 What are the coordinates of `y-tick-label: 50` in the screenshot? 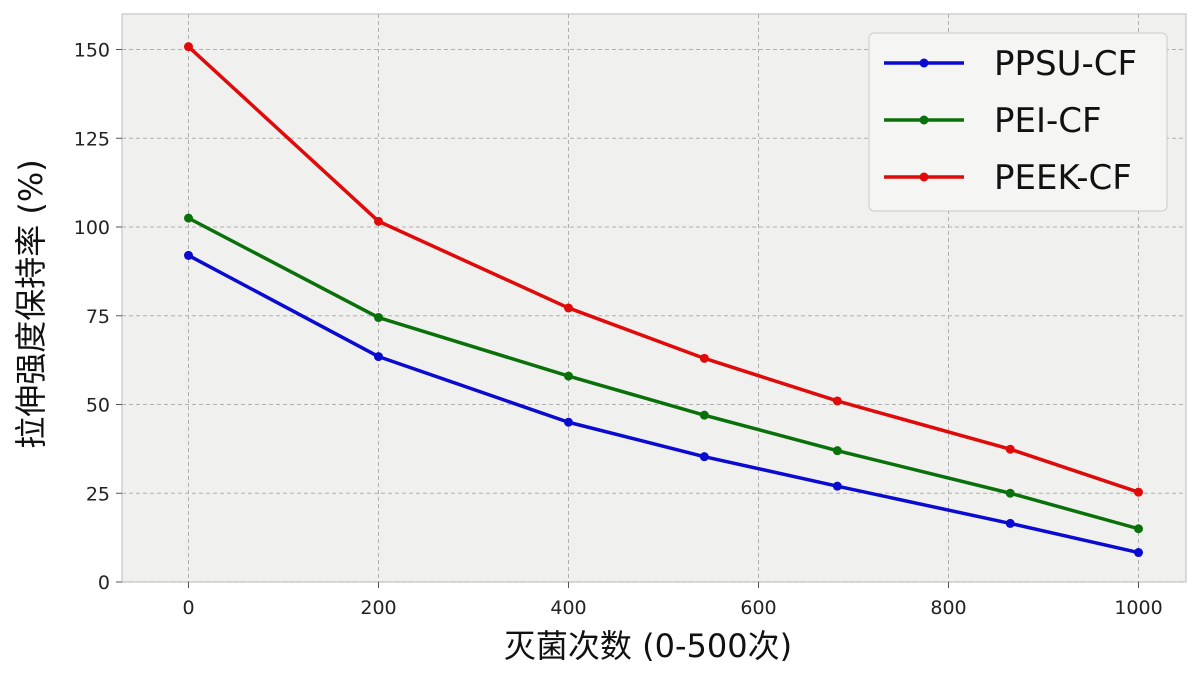 It's located at (98, 406).